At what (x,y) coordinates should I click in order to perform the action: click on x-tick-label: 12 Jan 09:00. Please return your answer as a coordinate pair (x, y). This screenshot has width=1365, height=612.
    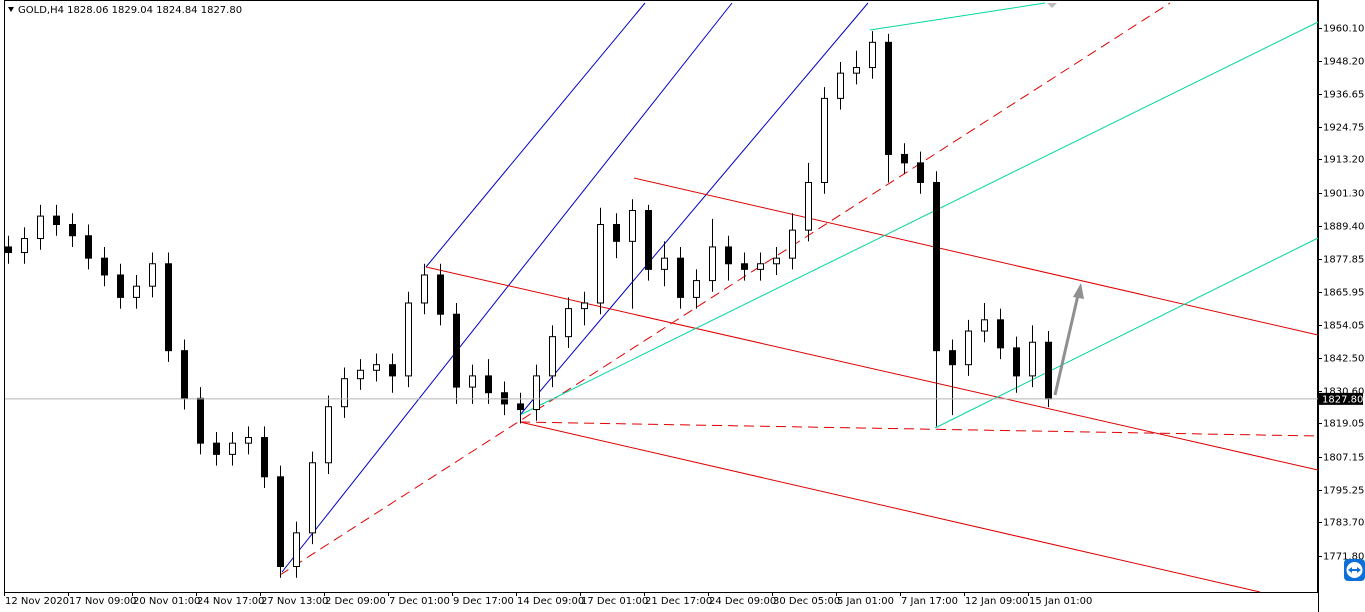
    Looking at the image, I should click on (996, 601).